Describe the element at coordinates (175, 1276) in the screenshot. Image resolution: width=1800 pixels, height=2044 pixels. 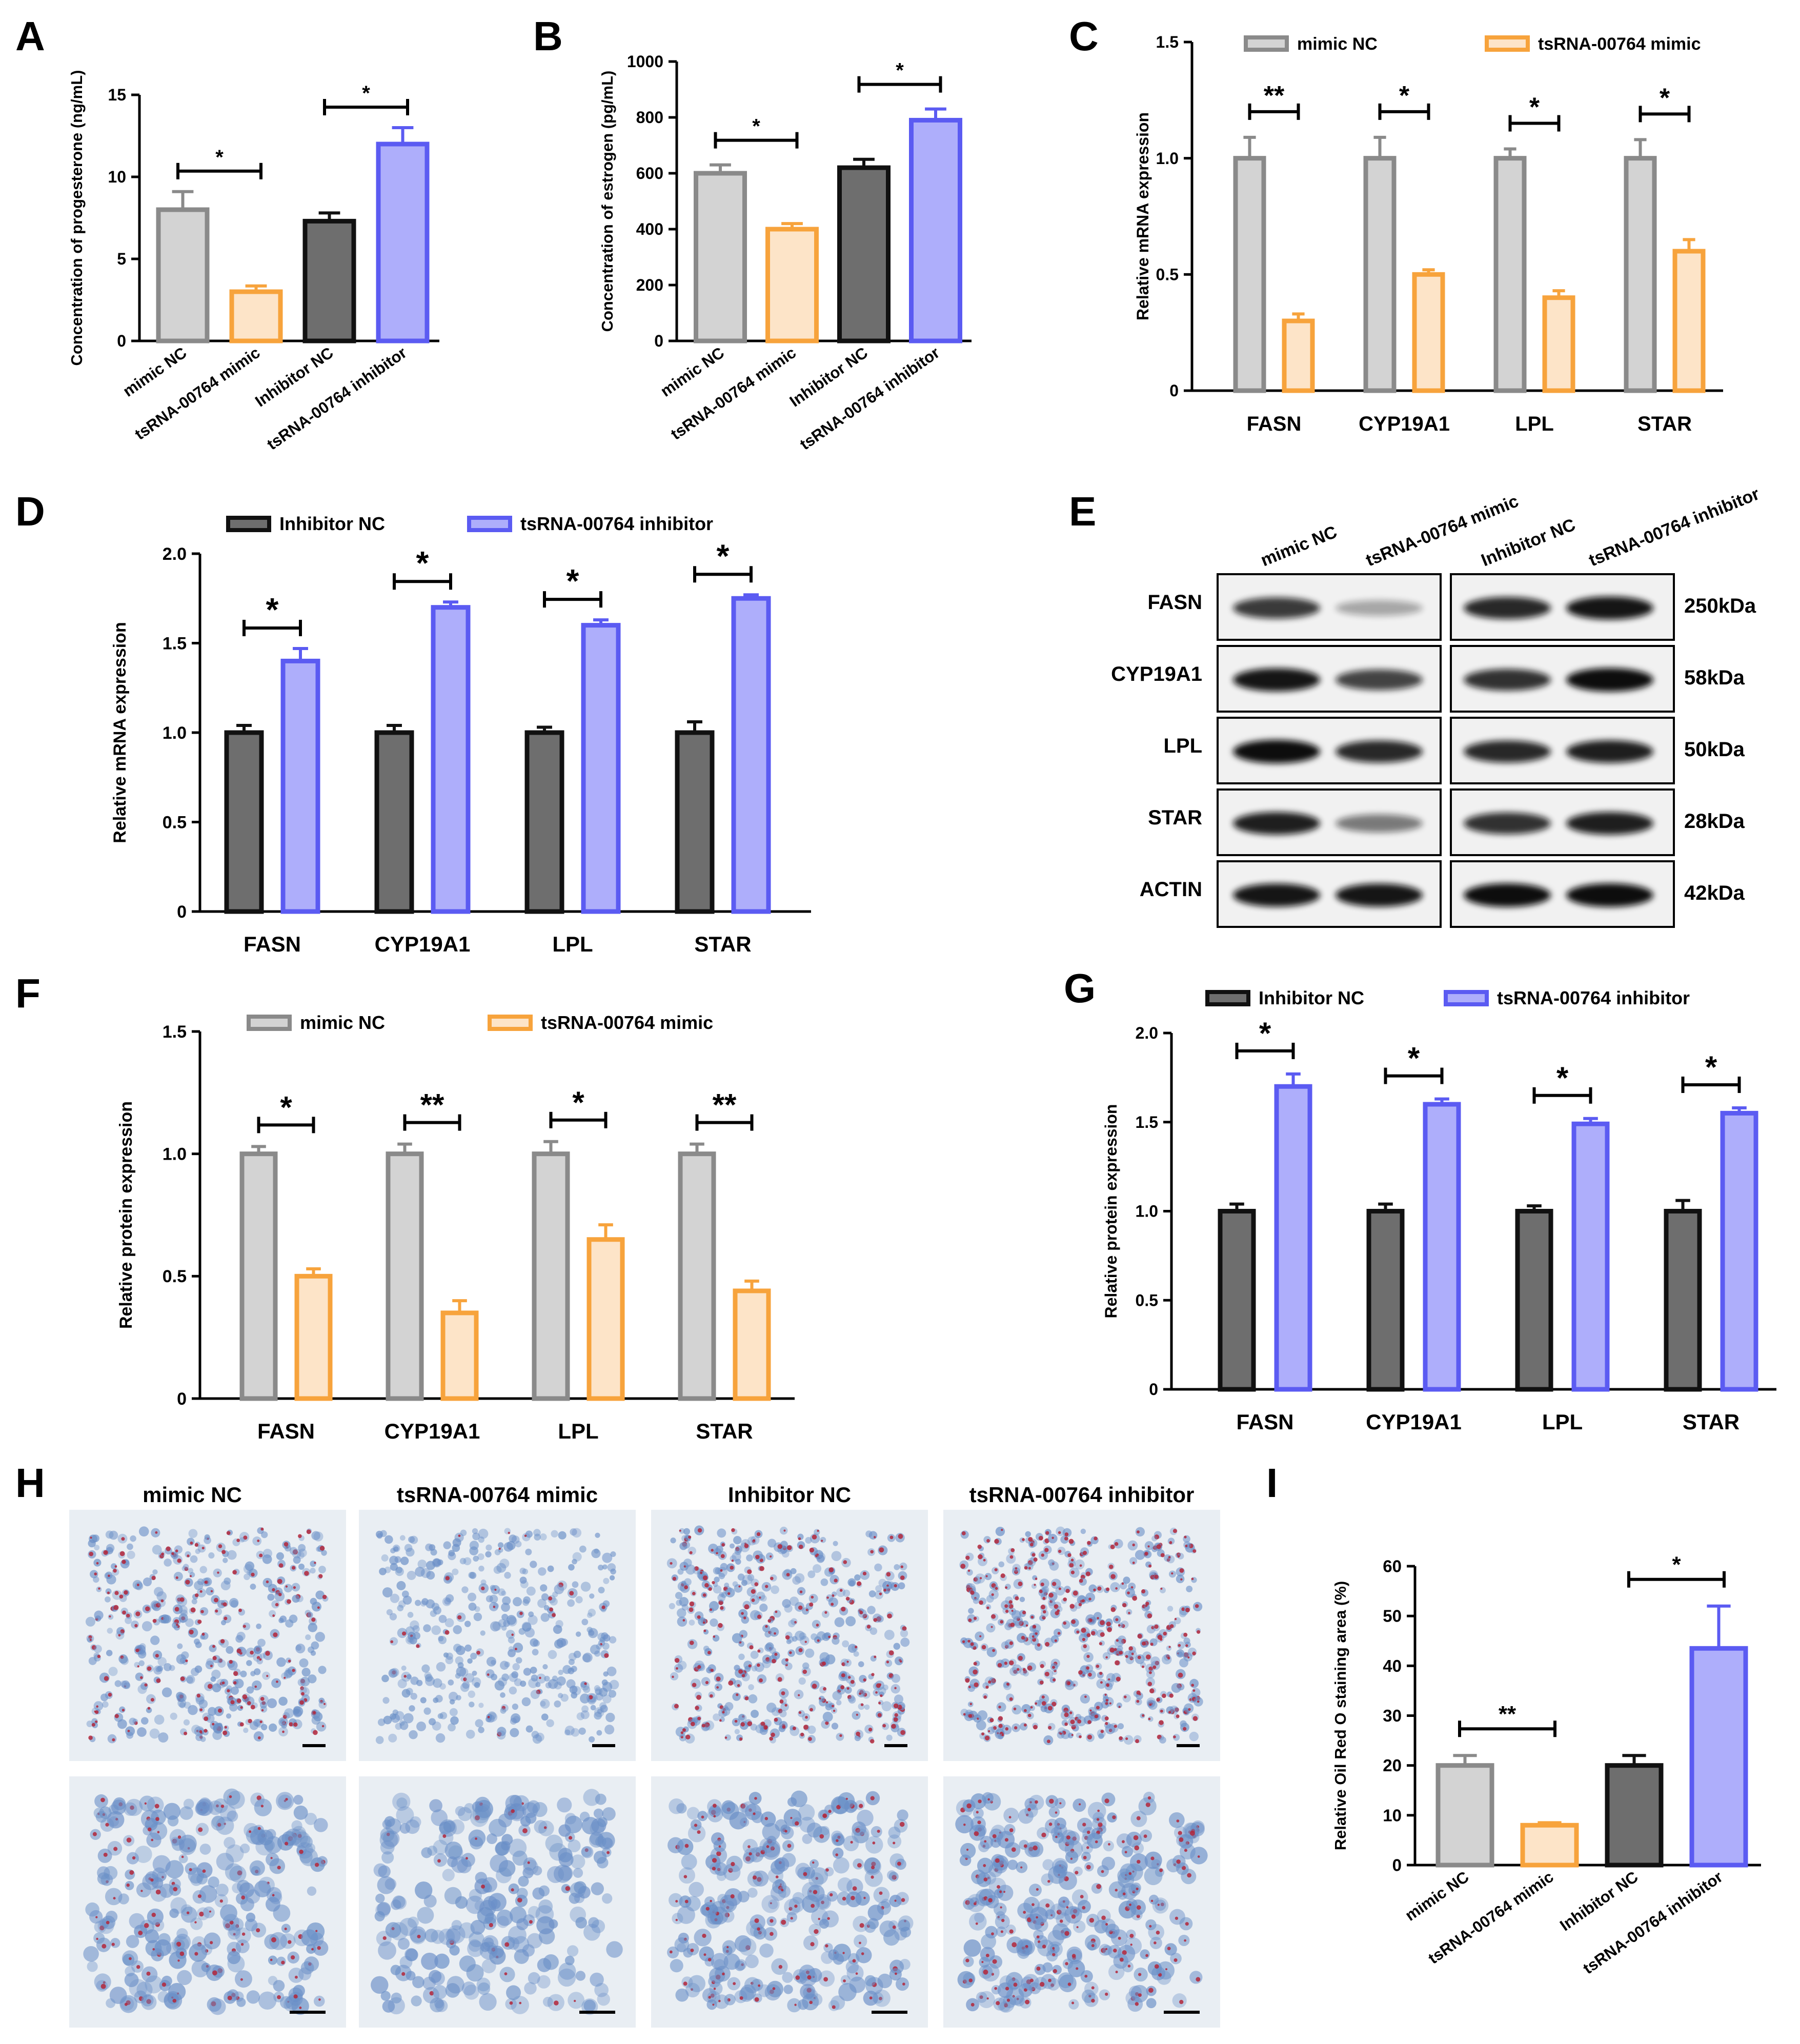
I see `y-tick-label: 0.5` at that location.